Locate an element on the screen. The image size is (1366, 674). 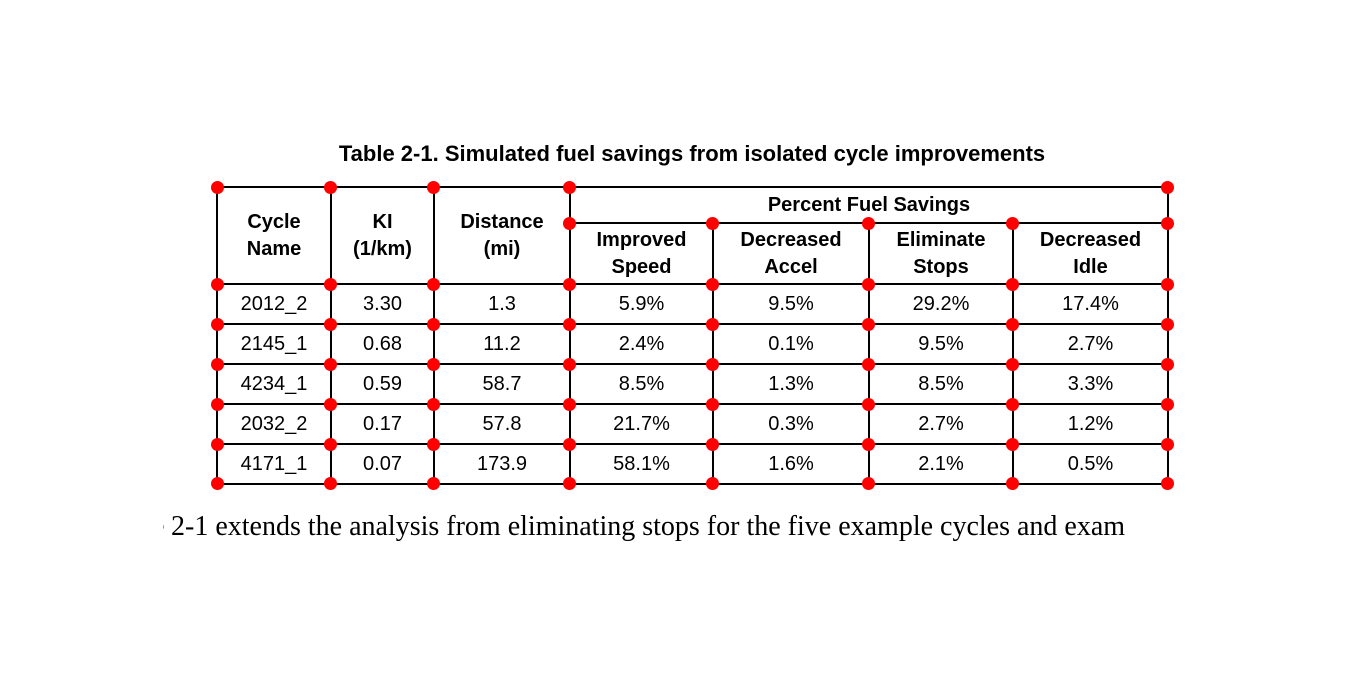
table-cell: 29.2% is located at coordinates (941, 304).